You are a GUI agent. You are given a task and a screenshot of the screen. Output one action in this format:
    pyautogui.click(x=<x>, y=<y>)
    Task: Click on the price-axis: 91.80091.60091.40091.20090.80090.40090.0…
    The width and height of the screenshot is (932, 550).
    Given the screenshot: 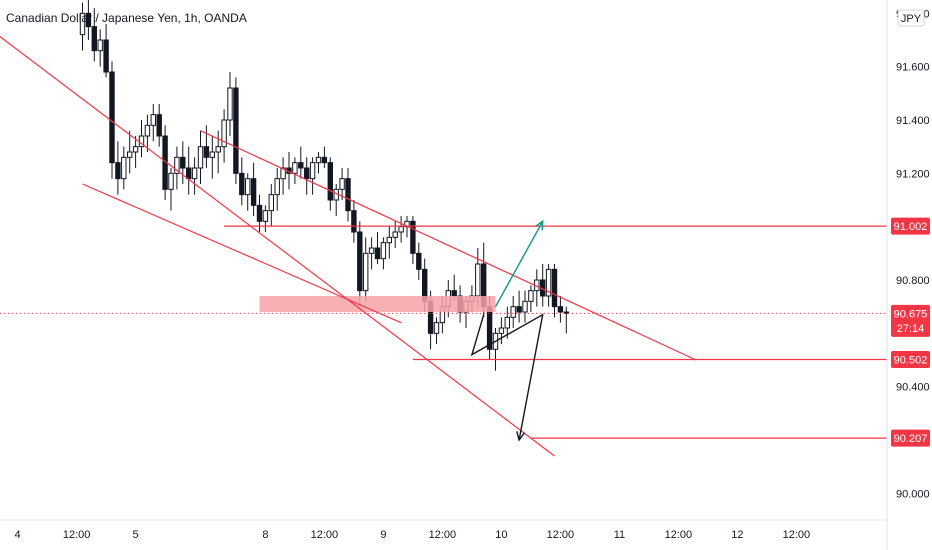 What is the action you would take?
    pyautogui.click(x=913, y=254)
    